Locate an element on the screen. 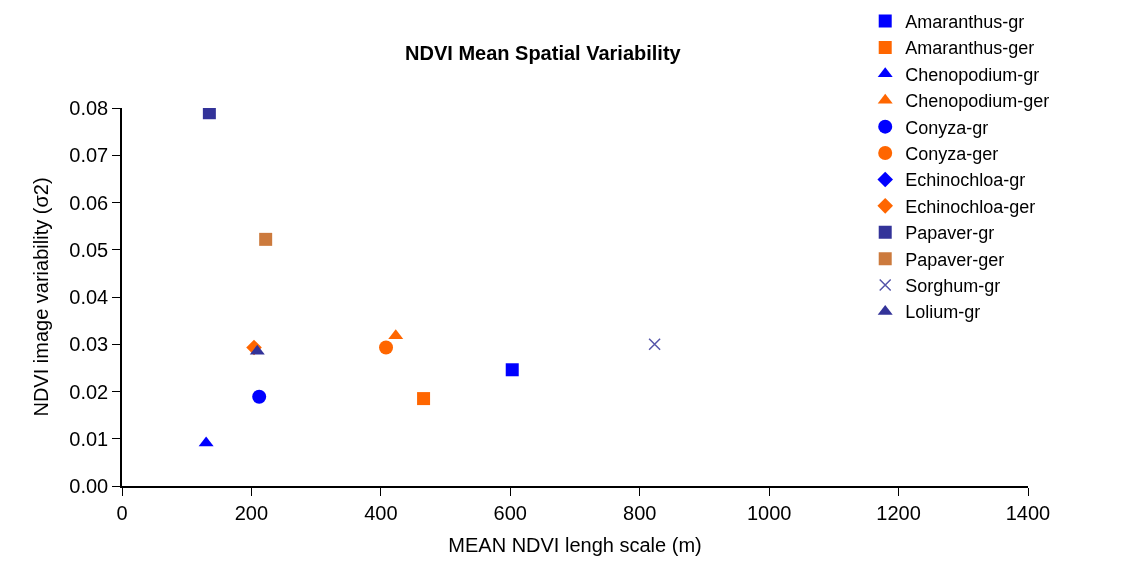  x-tick-label: 800 is located at coordinates (640, 512).